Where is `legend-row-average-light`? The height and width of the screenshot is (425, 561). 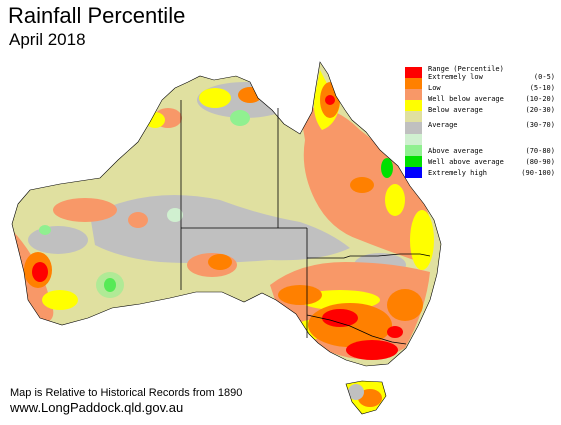 legend-row-average-light is located at coordinates (480, 116).